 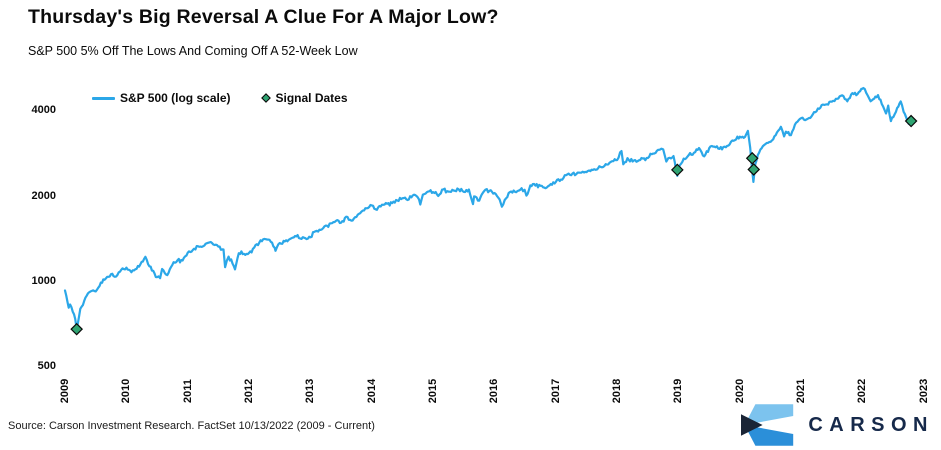 I want to click on carson-logo: CARSON, so click(x=837, y=425).